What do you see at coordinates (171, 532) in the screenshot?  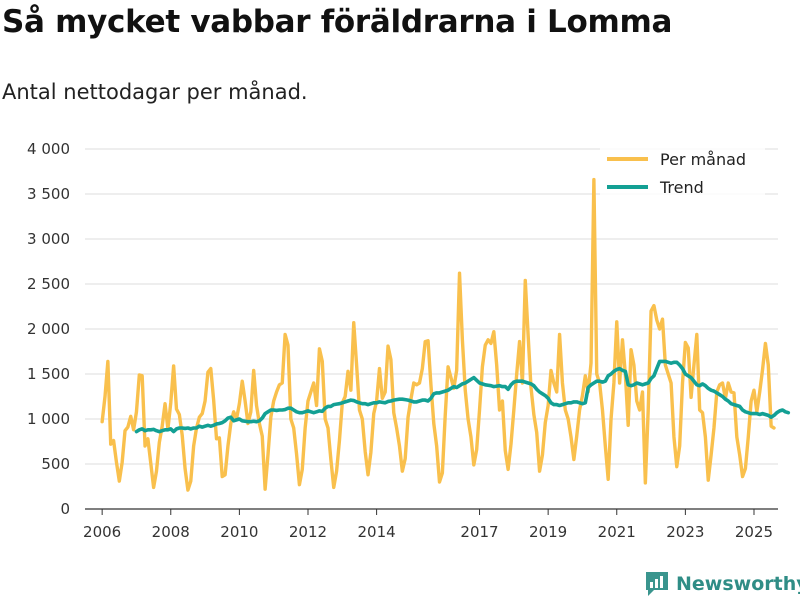 I see `x-tick-label: 2008` at bounding box center [171, 532].